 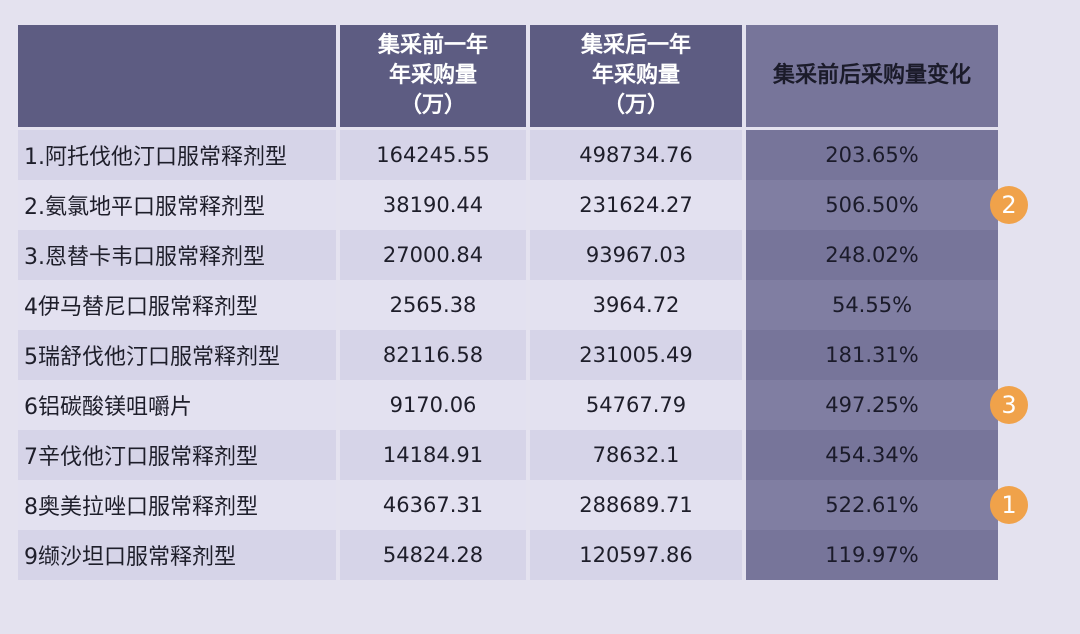 I want to click on change-cell: 203.65%, so click(x=872, y=155).